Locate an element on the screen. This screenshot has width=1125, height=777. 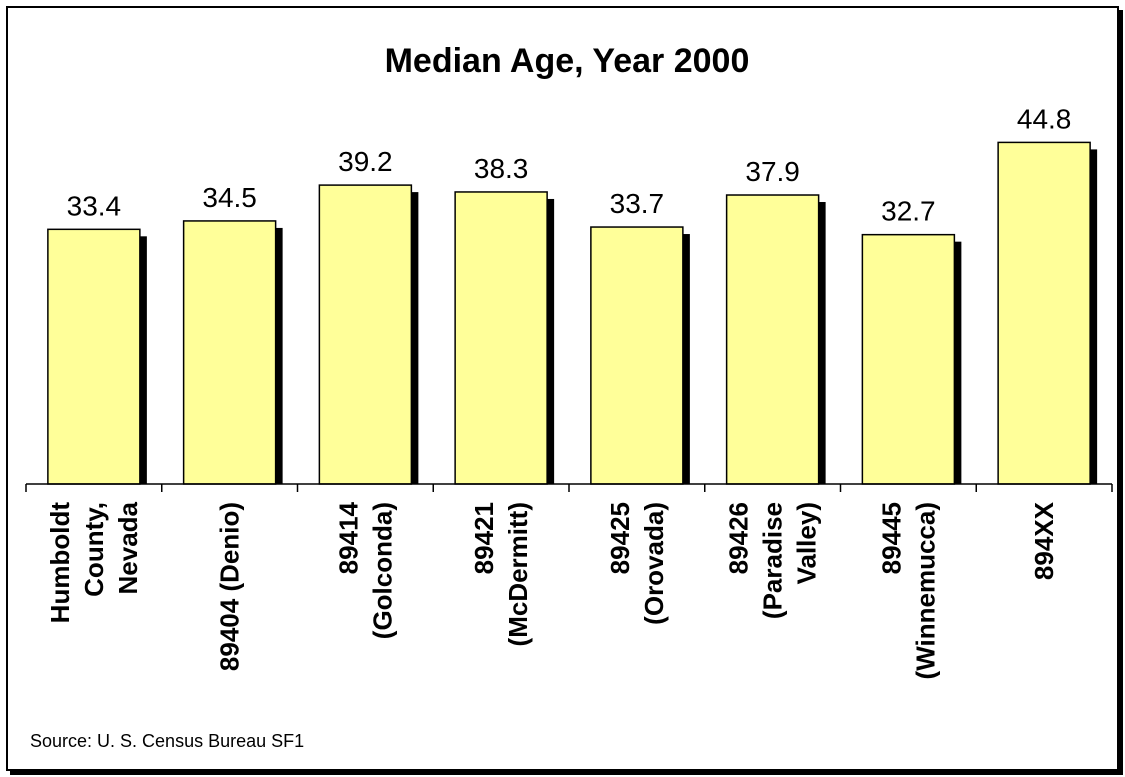
category-label-line: (Paradise is located at coordinates (773, 560).